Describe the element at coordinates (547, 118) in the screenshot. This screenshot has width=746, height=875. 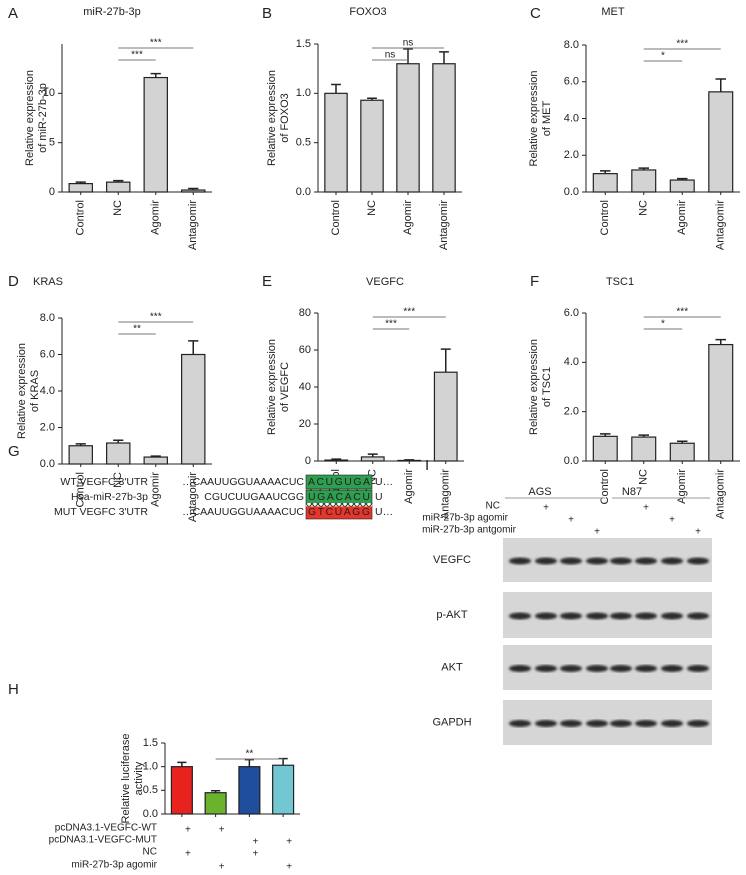
I see `y-axis-label: of MET` at that location.